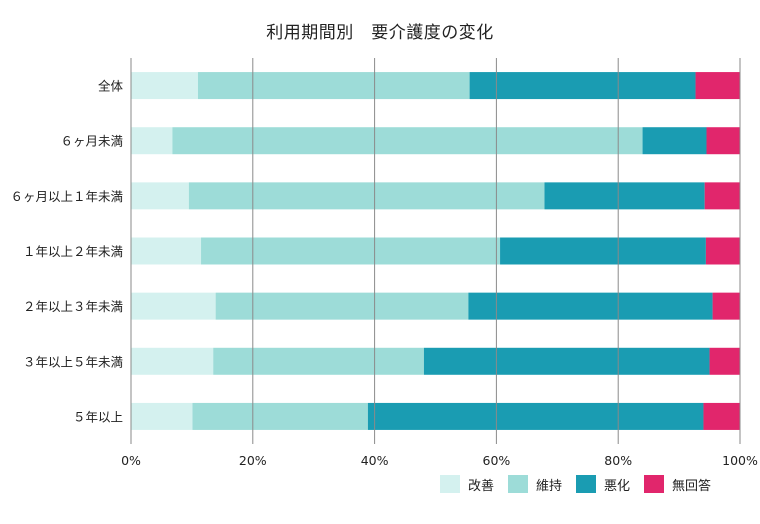  Describe the element at coordinates (73, 251) in the screenshot. I see `category-label: １年以上２年未満` at that location.